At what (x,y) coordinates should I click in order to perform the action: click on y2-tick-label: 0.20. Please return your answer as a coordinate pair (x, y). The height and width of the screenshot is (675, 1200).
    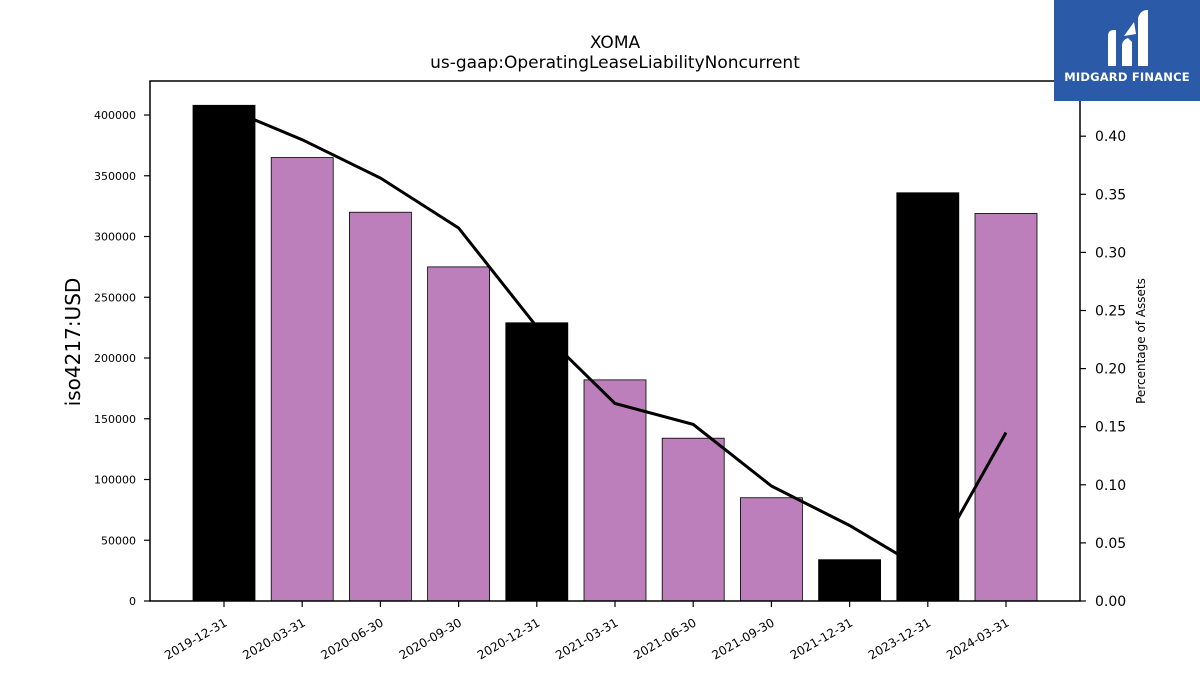
    Looking at the image, I should click on (1110, 370).